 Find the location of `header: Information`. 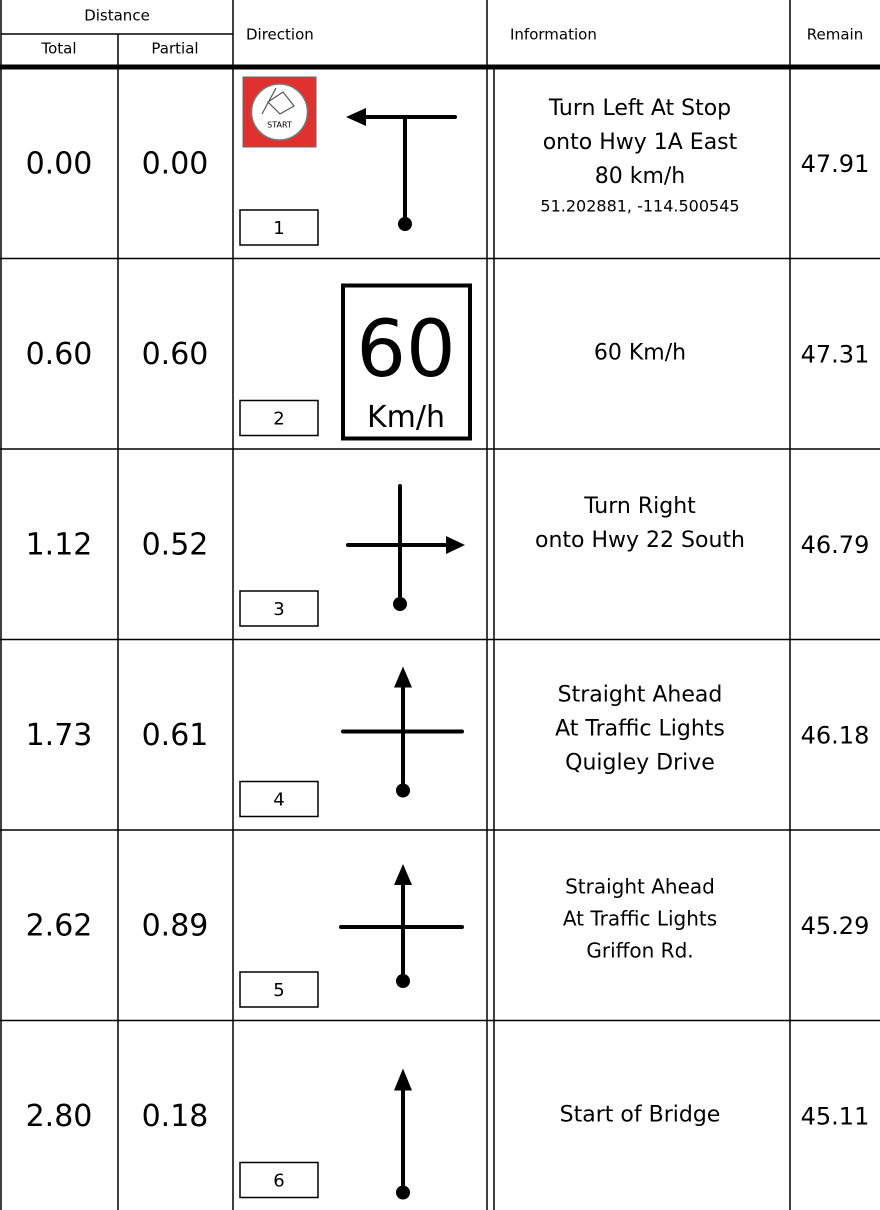

header: Information is located at coordinates (553, 35).